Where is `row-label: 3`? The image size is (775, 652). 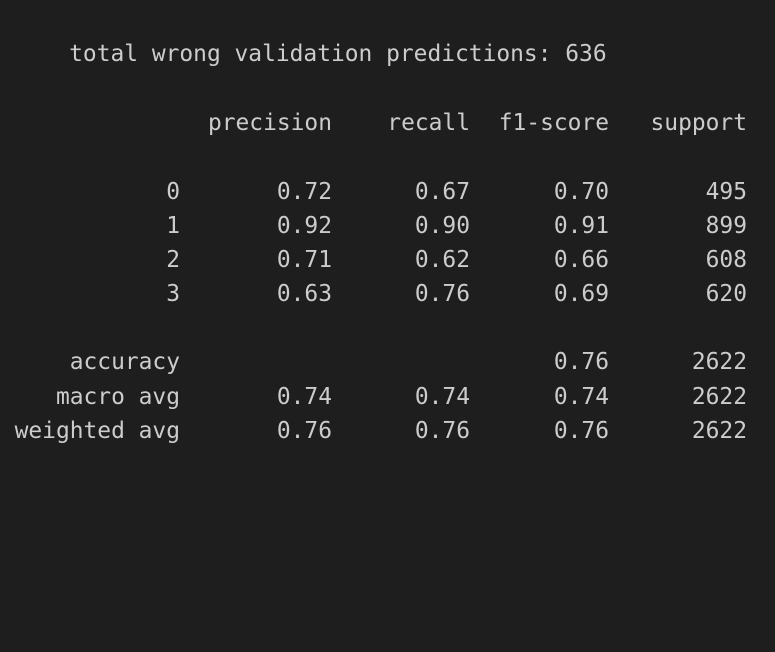 row-label: 3 is located at coordinates (173, 294).